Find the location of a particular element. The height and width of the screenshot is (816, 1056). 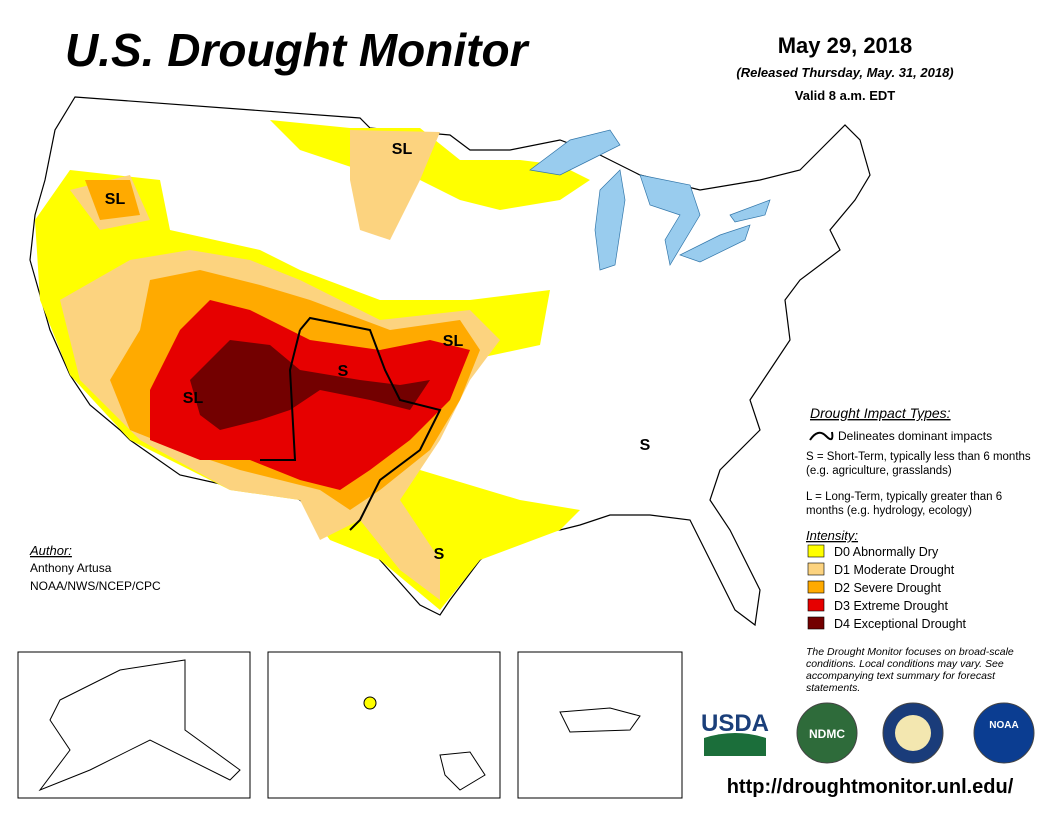

impact-lines is located at coordinates (351, 423).